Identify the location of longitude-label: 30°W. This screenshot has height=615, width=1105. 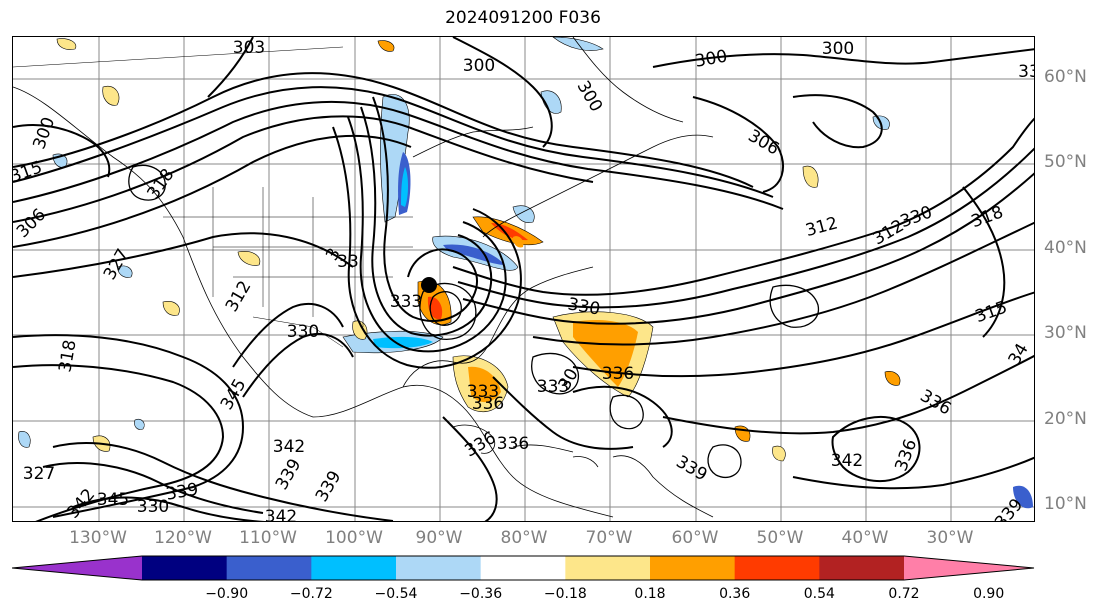
(950, 538).